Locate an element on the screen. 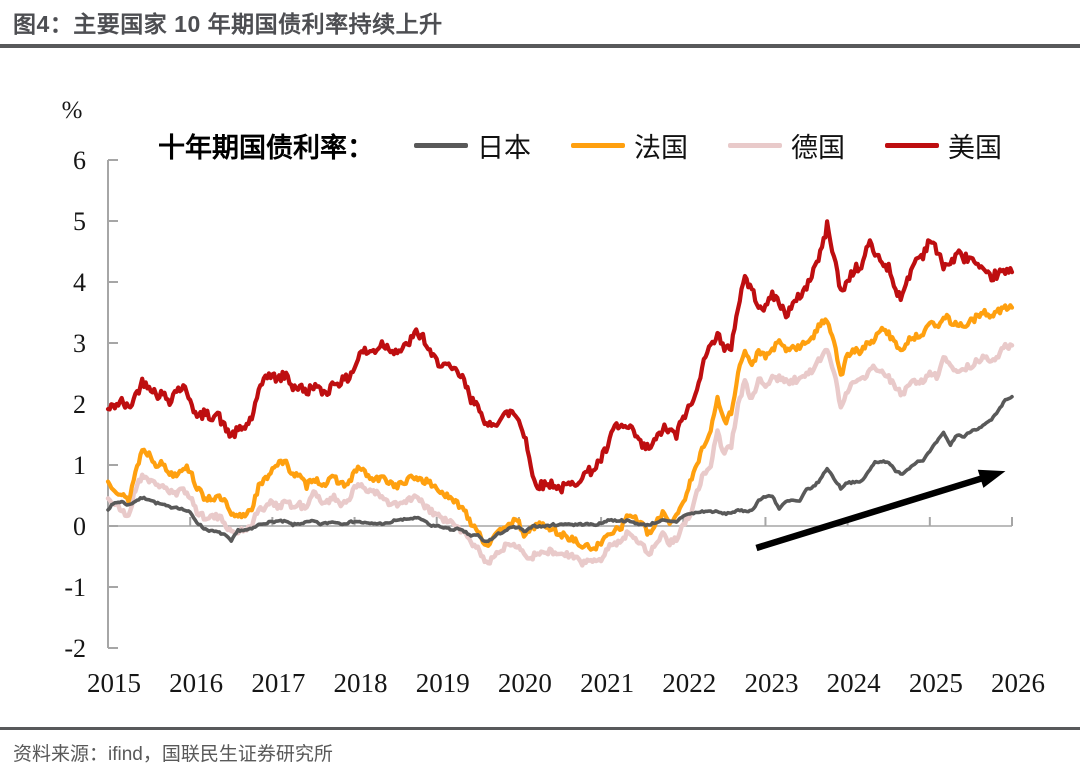 The width and height of the screenshot is (1080, 772). svg-text: 4 is located at coordinates (79, 282).